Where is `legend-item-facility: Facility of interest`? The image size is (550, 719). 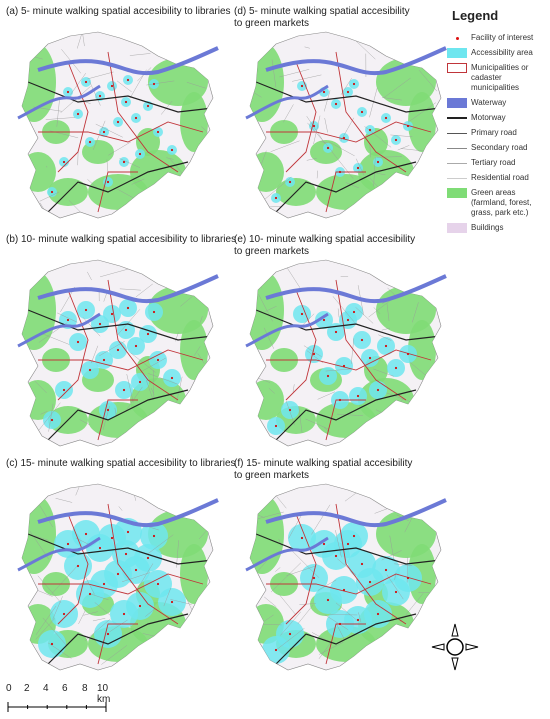 legend-item-facility: Facility of interest is located at coordinates (498, 38).